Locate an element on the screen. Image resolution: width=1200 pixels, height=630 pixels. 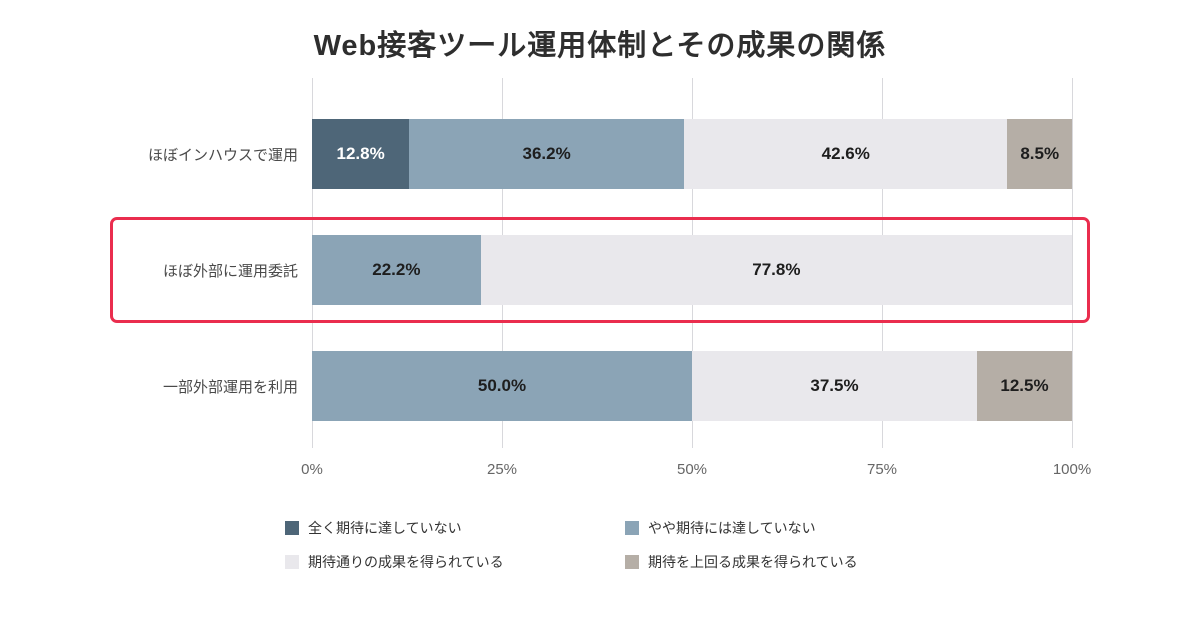
bar-segment: 12.5% is located at coordinates (1024, 386).